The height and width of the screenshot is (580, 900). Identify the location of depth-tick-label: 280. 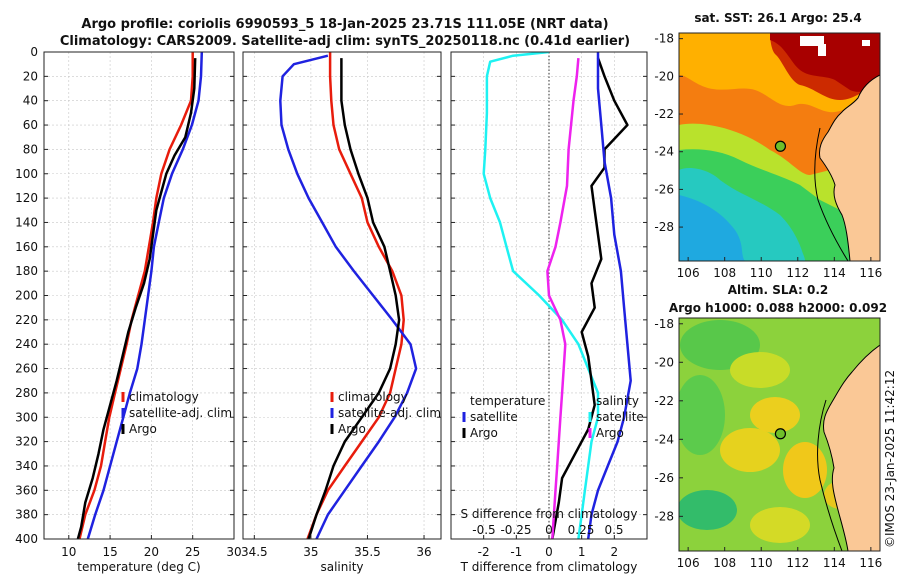
(26, 393).